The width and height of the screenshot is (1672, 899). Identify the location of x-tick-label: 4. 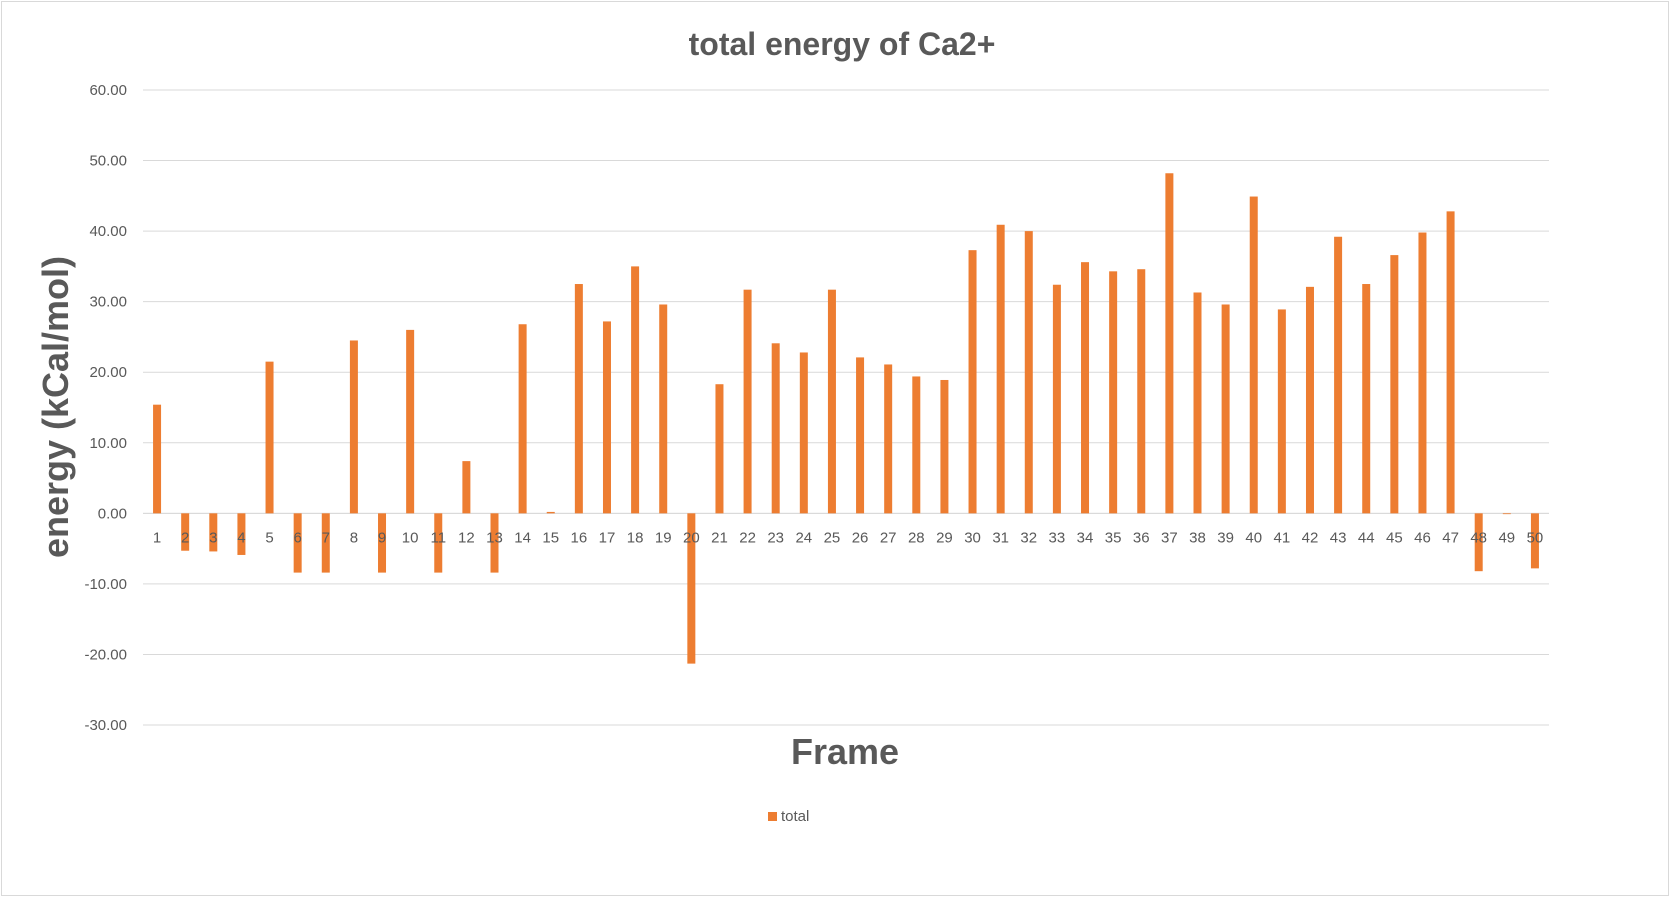
(241, 537).